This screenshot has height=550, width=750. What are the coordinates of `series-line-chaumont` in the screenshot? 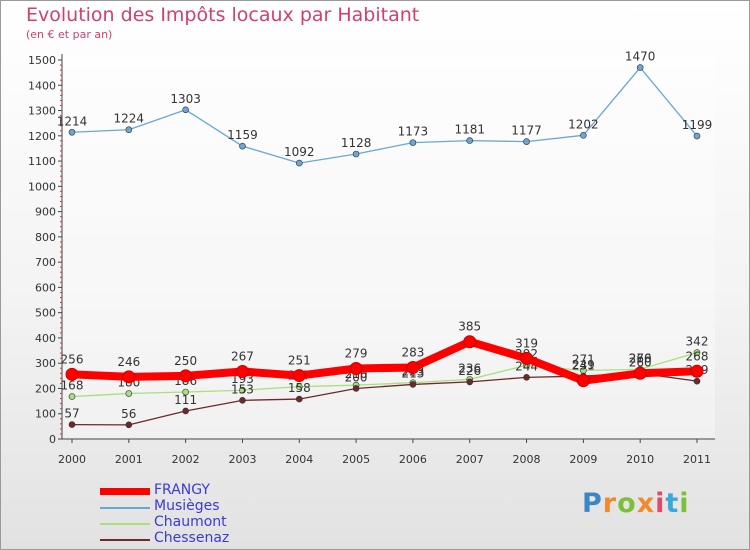 It's located at (384, 374).